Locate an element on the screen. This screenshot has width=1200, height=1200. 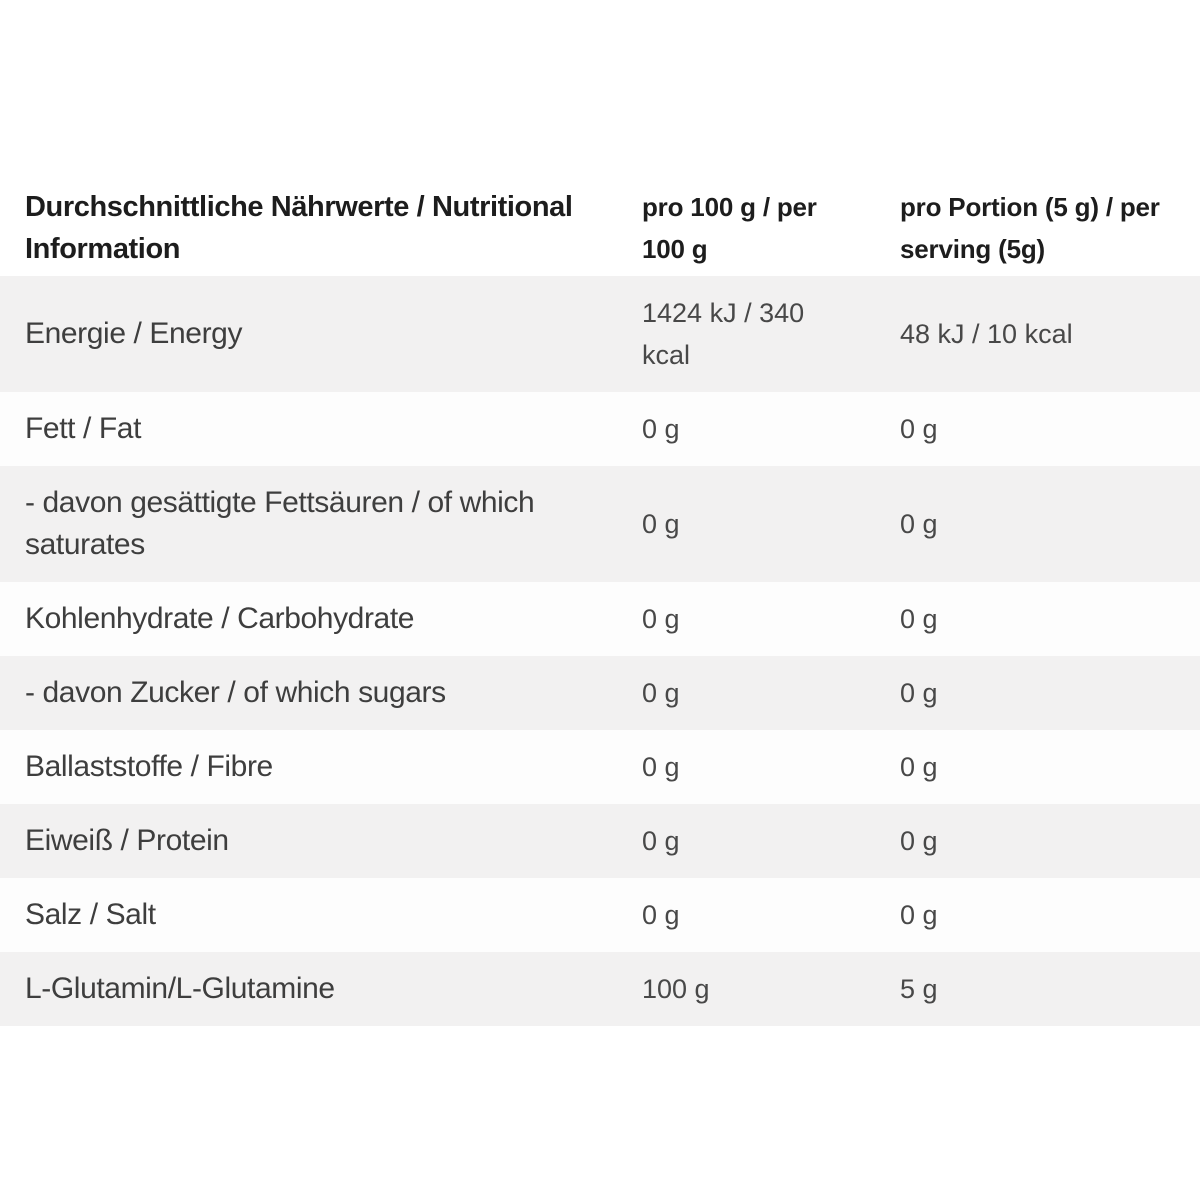
nutrient-label: Fett / Fat is located at coordinates (83, 428).